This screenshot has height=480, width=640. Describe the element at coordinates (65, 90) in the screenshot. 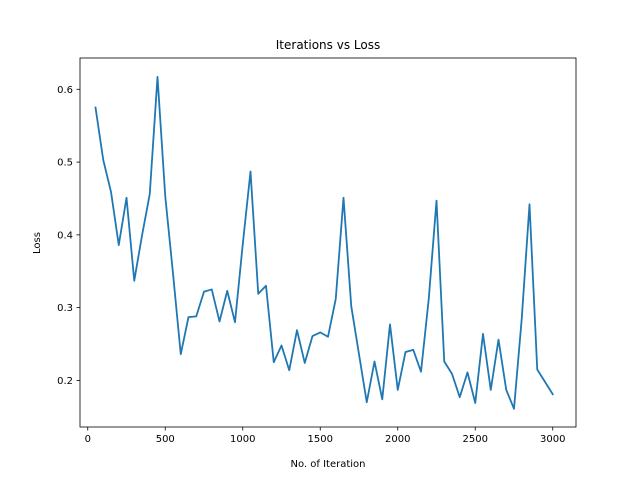

I see `y-tick-label: 0.6` at that location.